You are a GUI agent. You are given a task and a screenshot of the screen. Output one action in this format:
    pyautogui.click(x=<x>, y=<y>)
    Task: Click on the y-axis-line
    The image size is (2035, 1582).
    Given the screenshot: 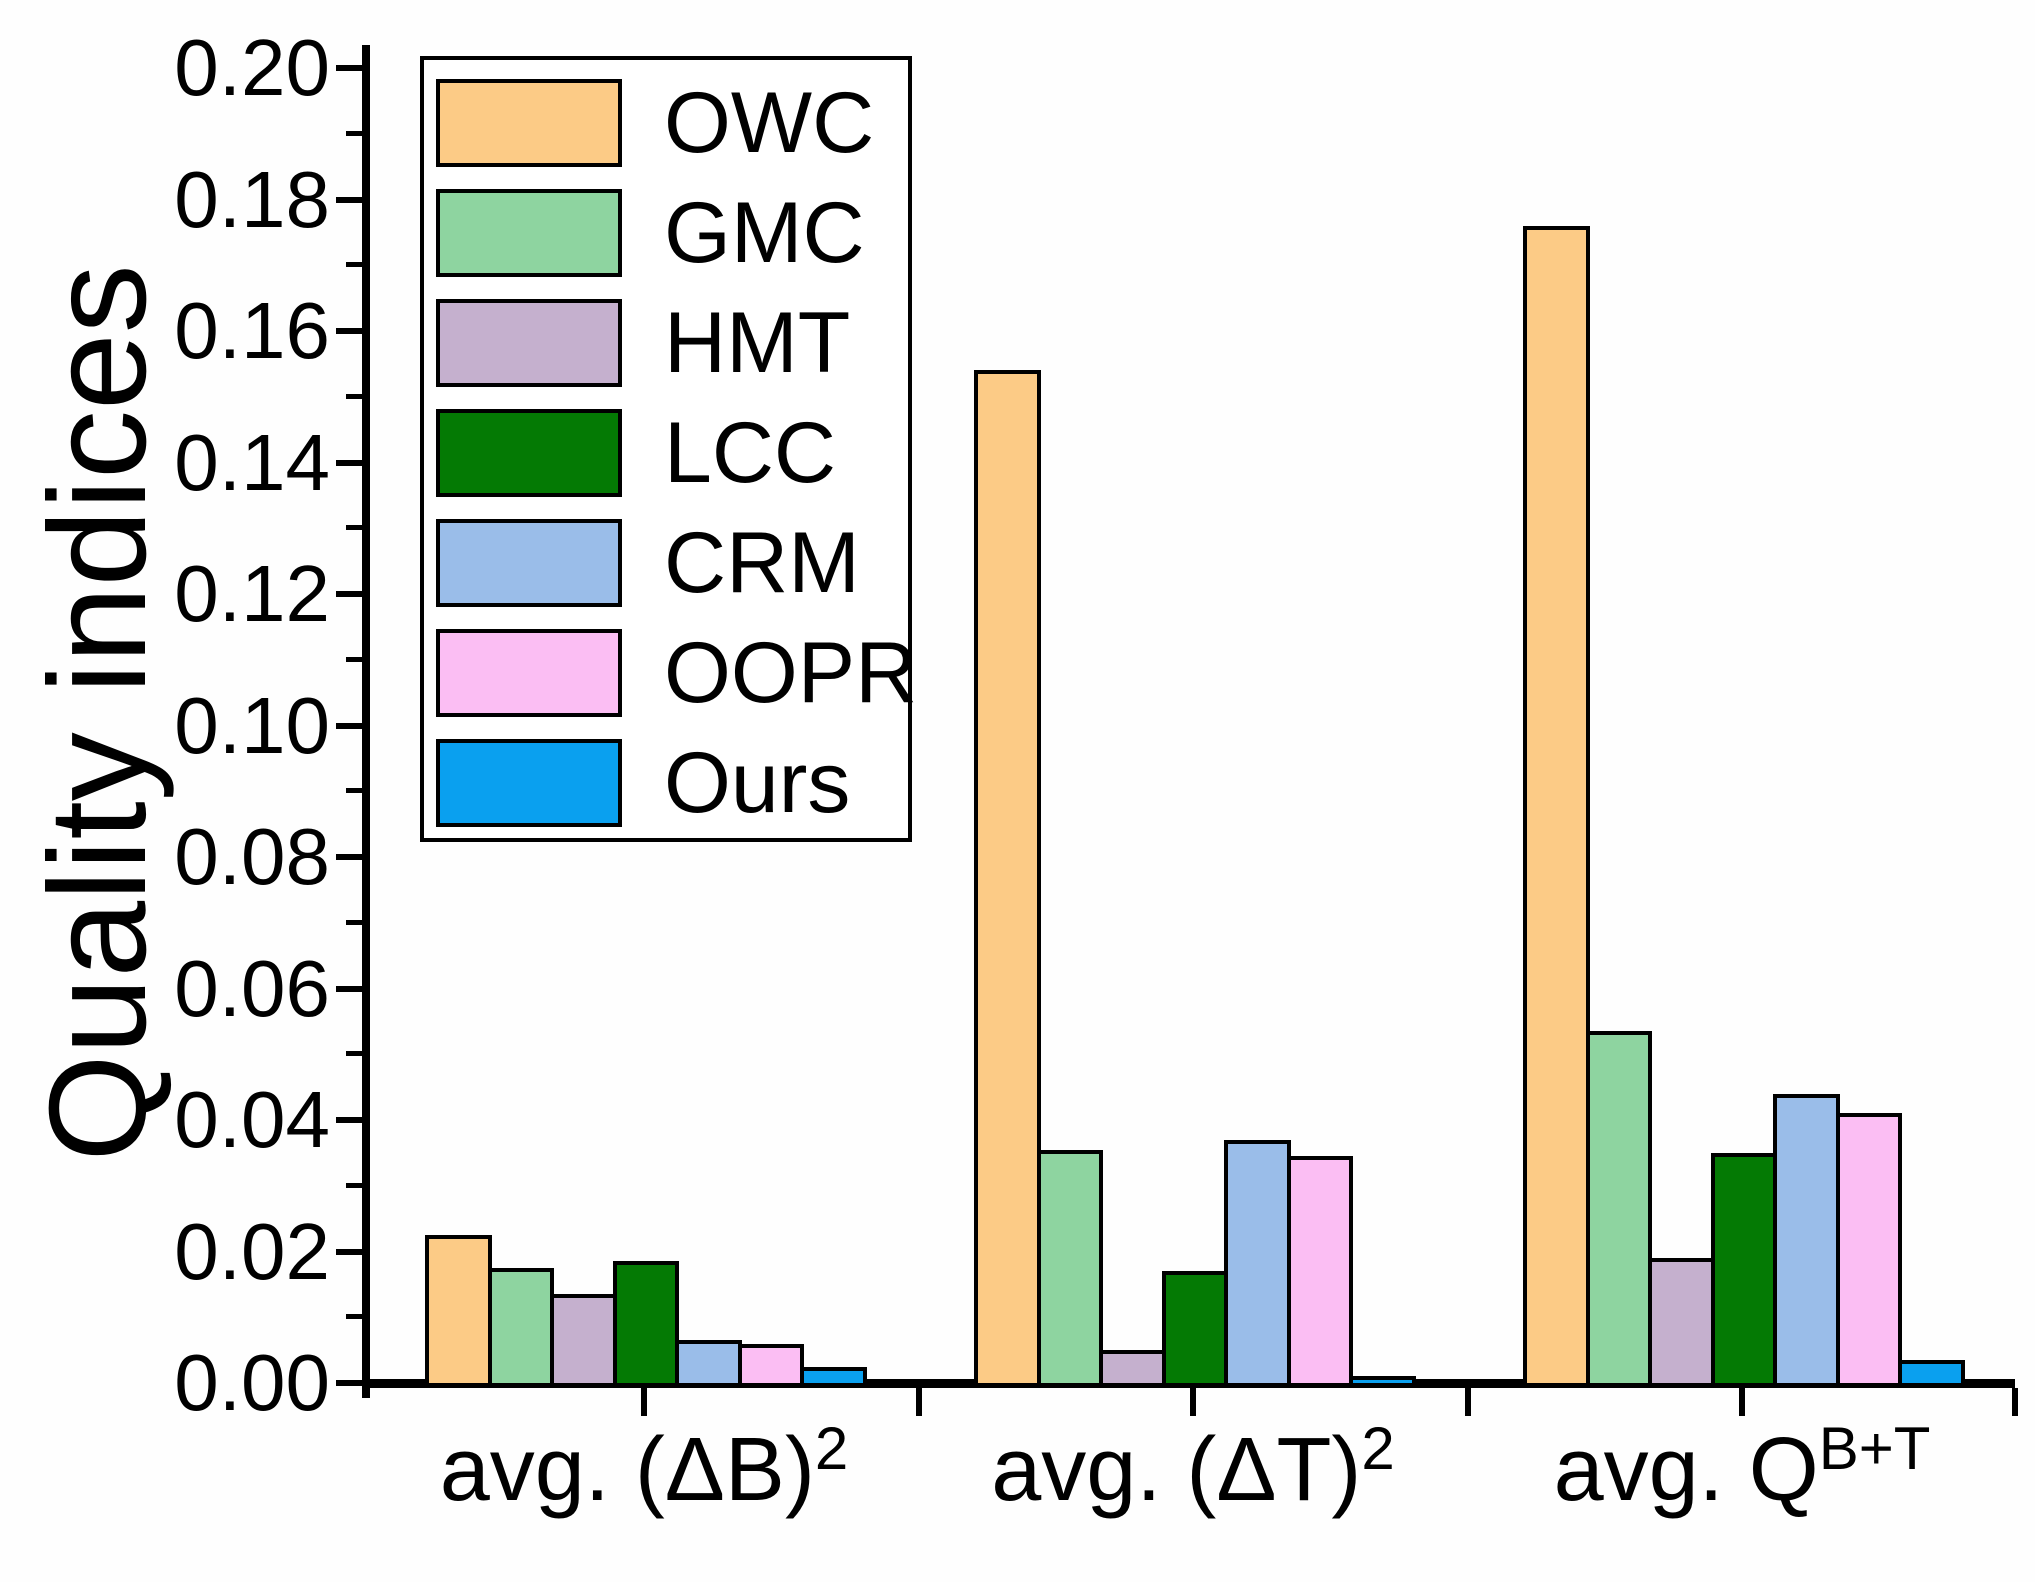 What is the action you would take?
    pyautogui.click(x=366, y=721)
    